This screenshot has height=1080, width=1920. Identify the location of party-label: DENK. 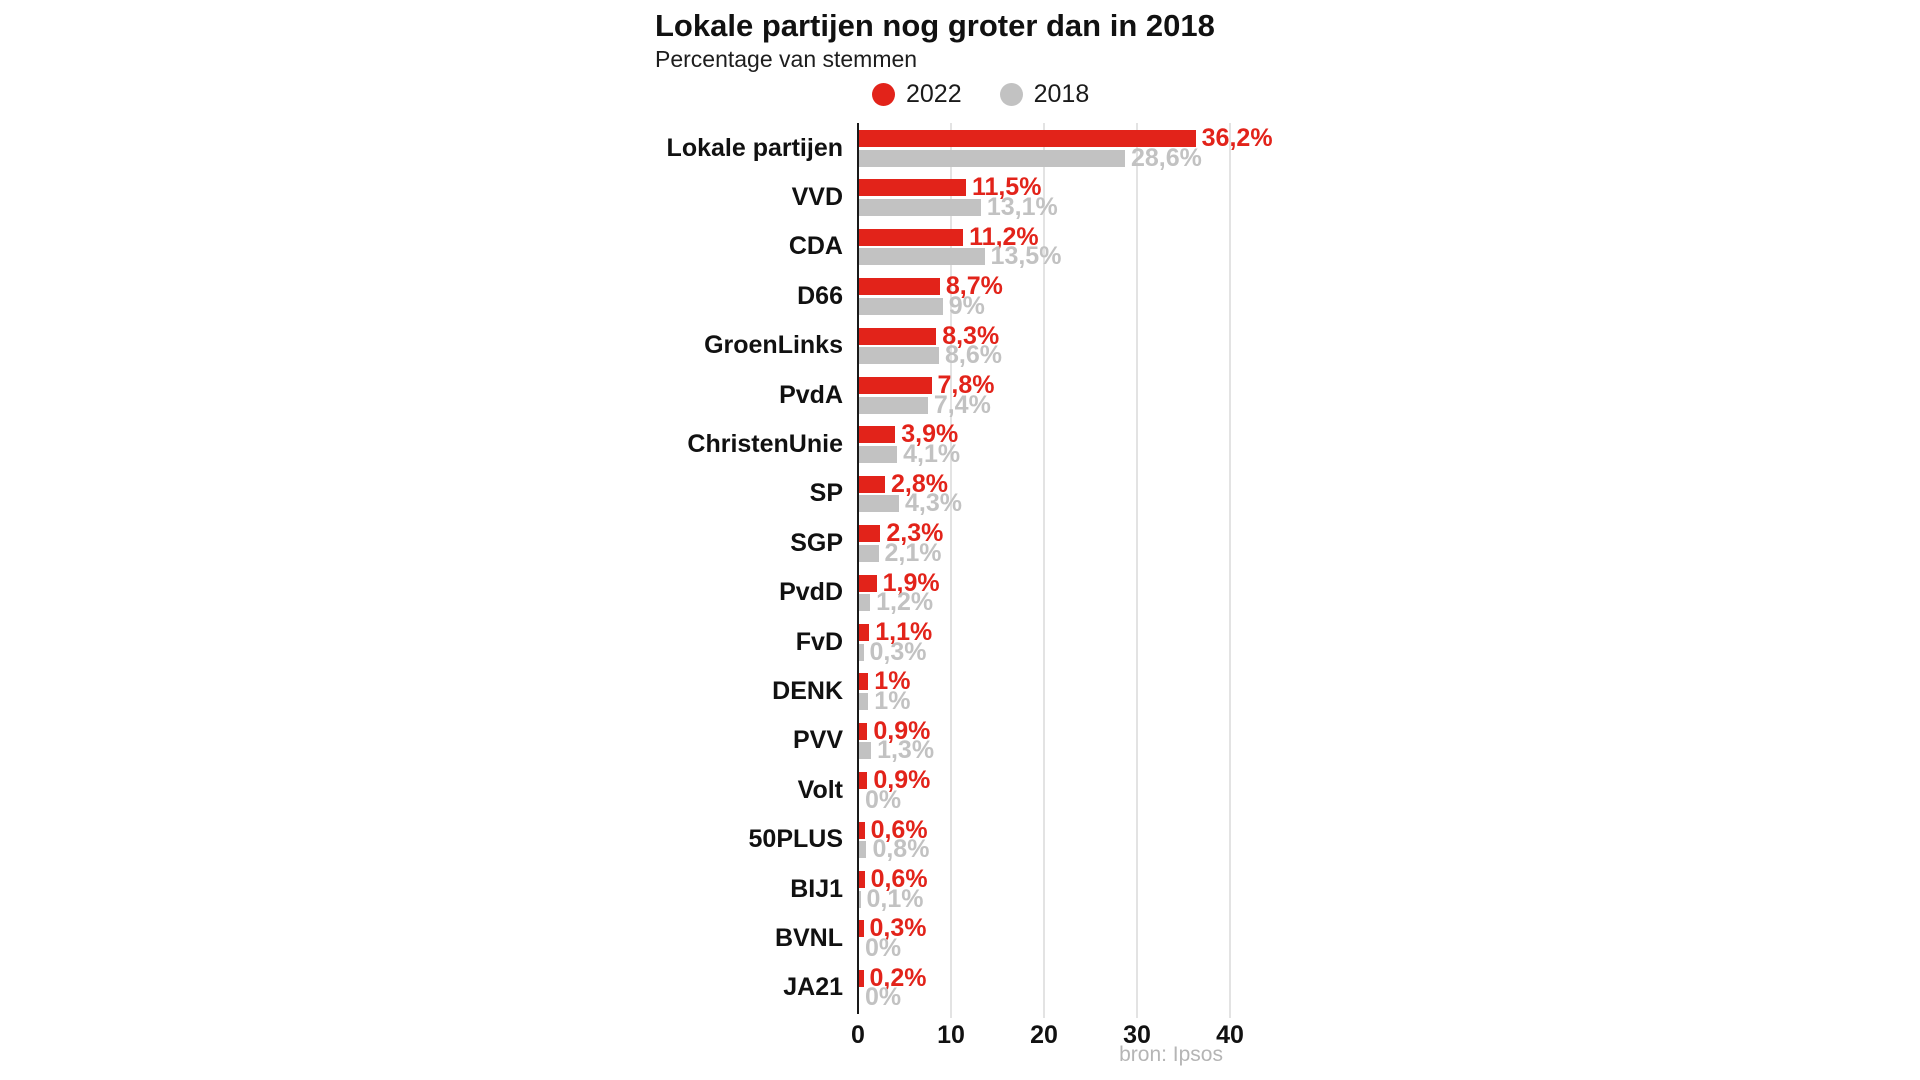
(807, 690).